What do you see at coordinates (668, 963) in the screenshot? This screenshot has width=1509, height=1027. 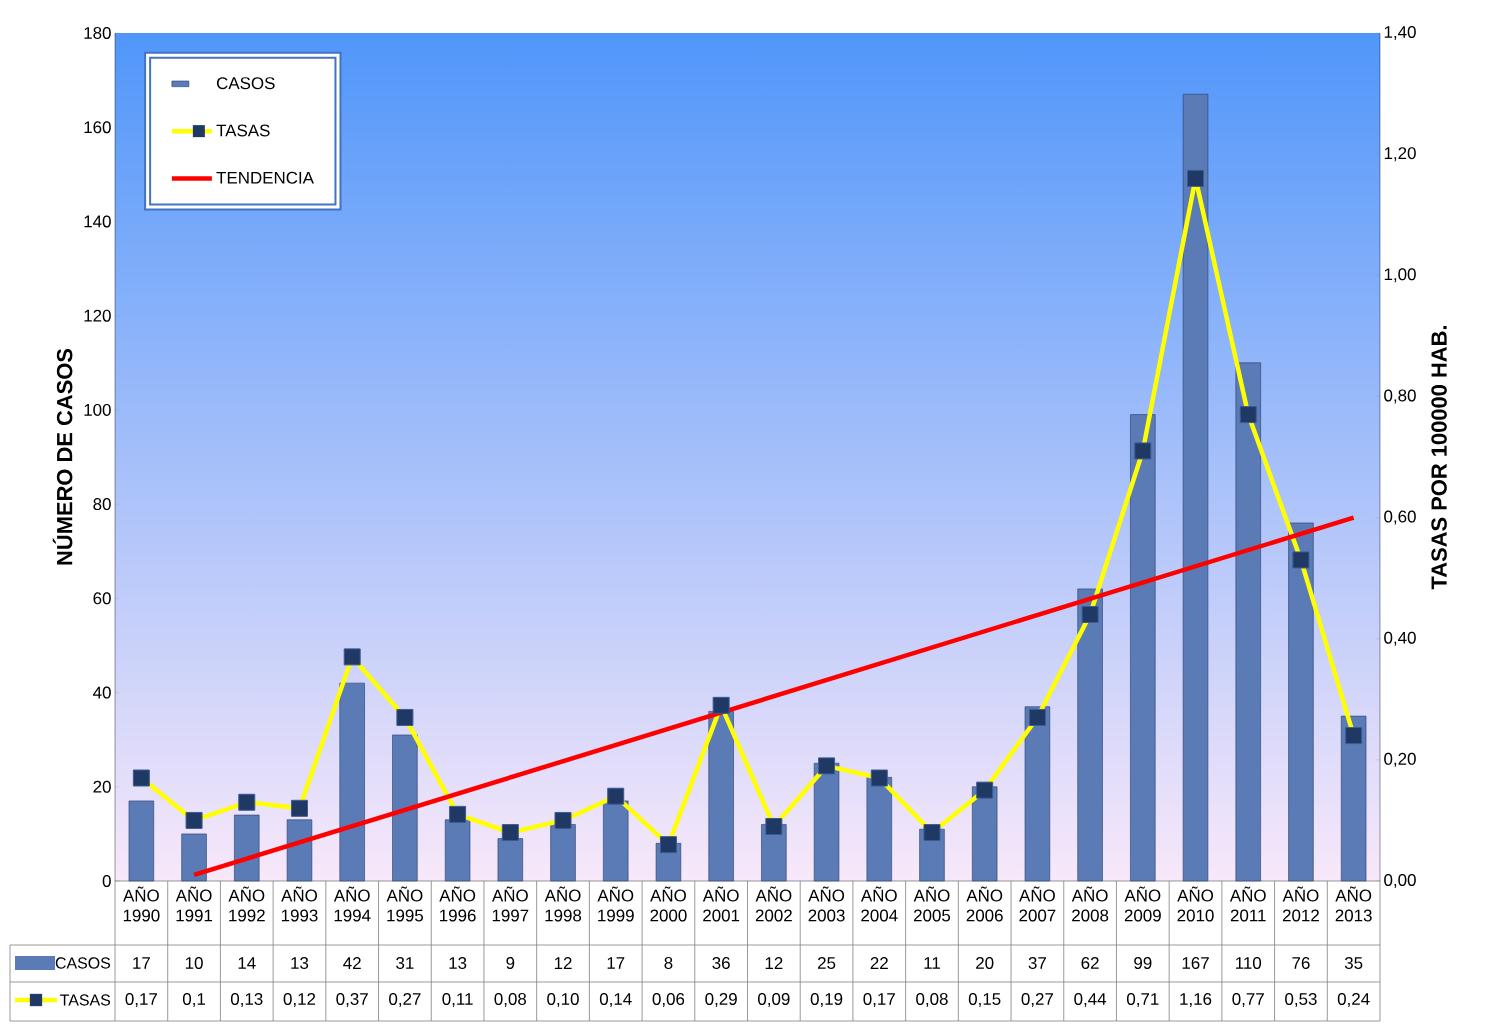 I see `data-label: 8` at bounding box center [668, 963].